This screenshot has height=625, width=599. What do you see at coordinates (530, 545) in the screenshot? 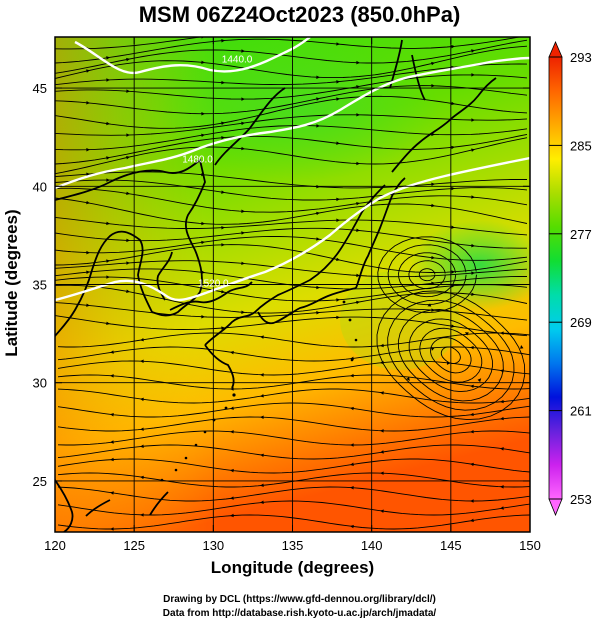
I see `x-tick-label: 150` at bounding box center [530, 545].